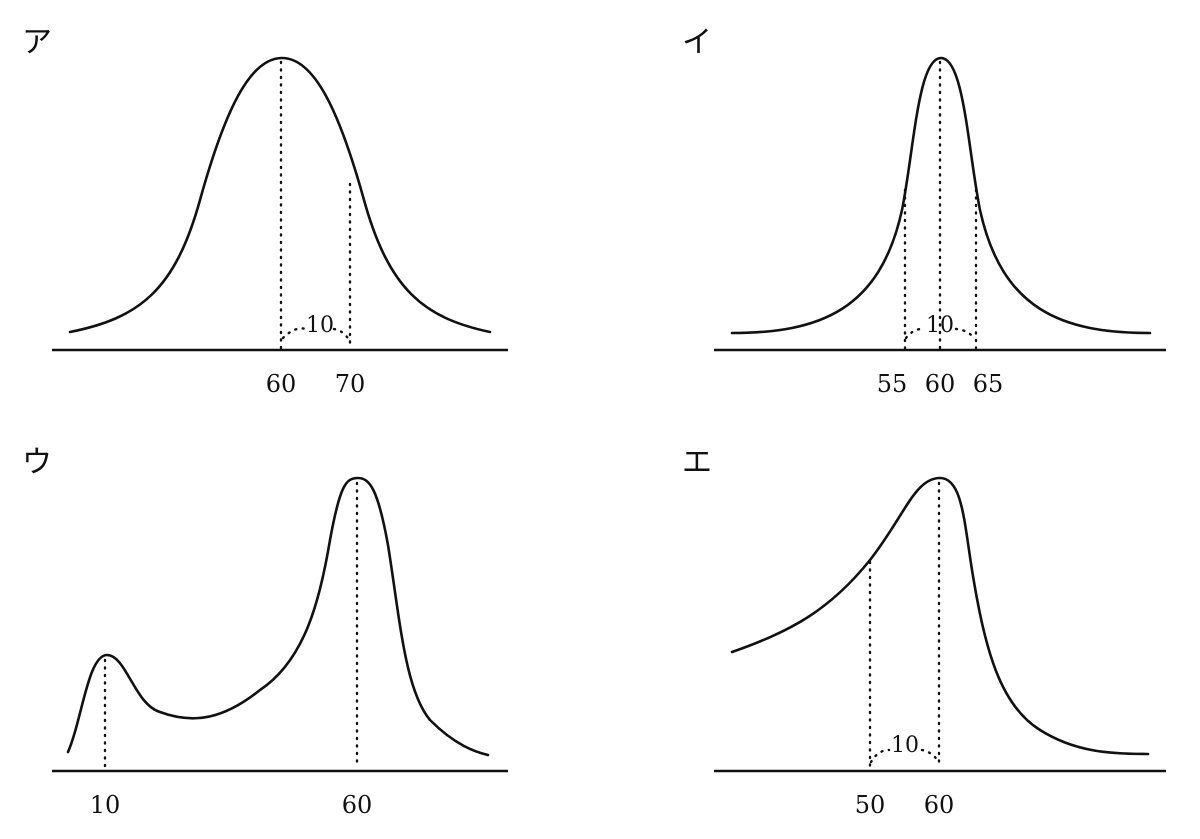 Image resolution: width=1200 pixels, height=839 pixels. I want to click on panel-u-curve, so click(278, 616).